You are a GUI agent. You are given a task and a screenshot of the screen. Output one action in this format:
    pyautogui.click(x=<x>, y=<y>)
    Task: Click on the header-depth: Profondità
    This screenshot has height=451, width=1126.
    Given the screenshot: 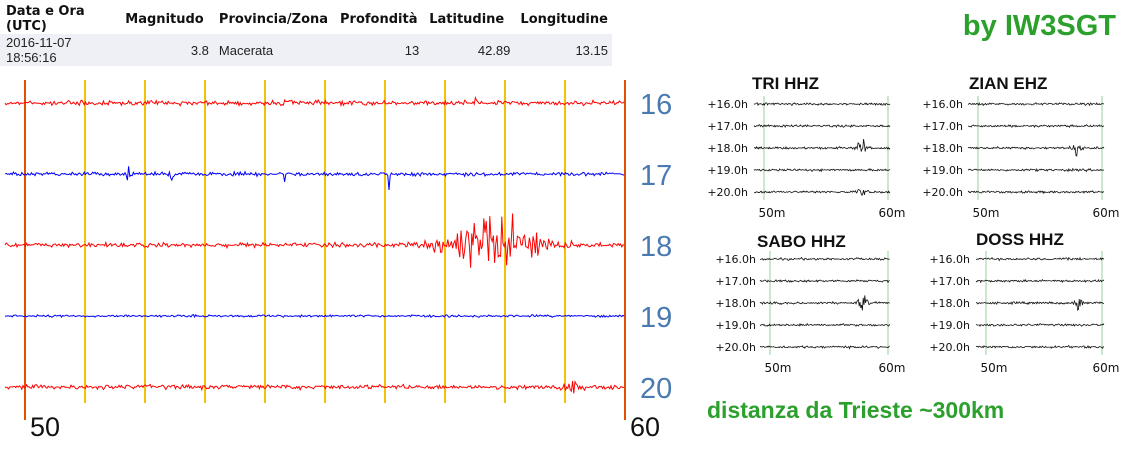 What is the action you would take?
    pyautogui.click(x=379, y=17)
    